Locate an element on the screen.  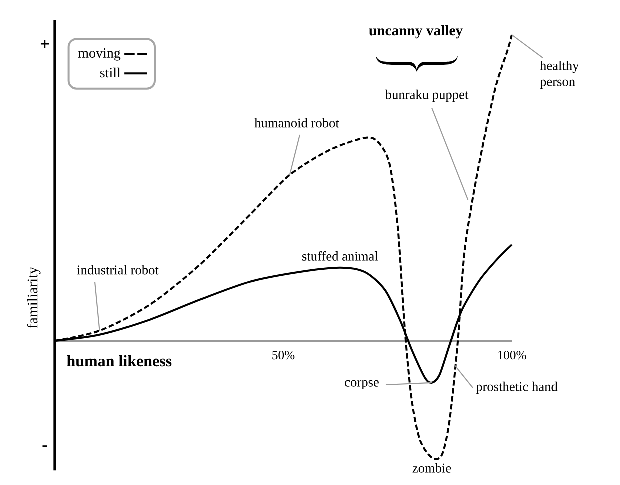
annotation: corpse is located at coordinates (362, 385).